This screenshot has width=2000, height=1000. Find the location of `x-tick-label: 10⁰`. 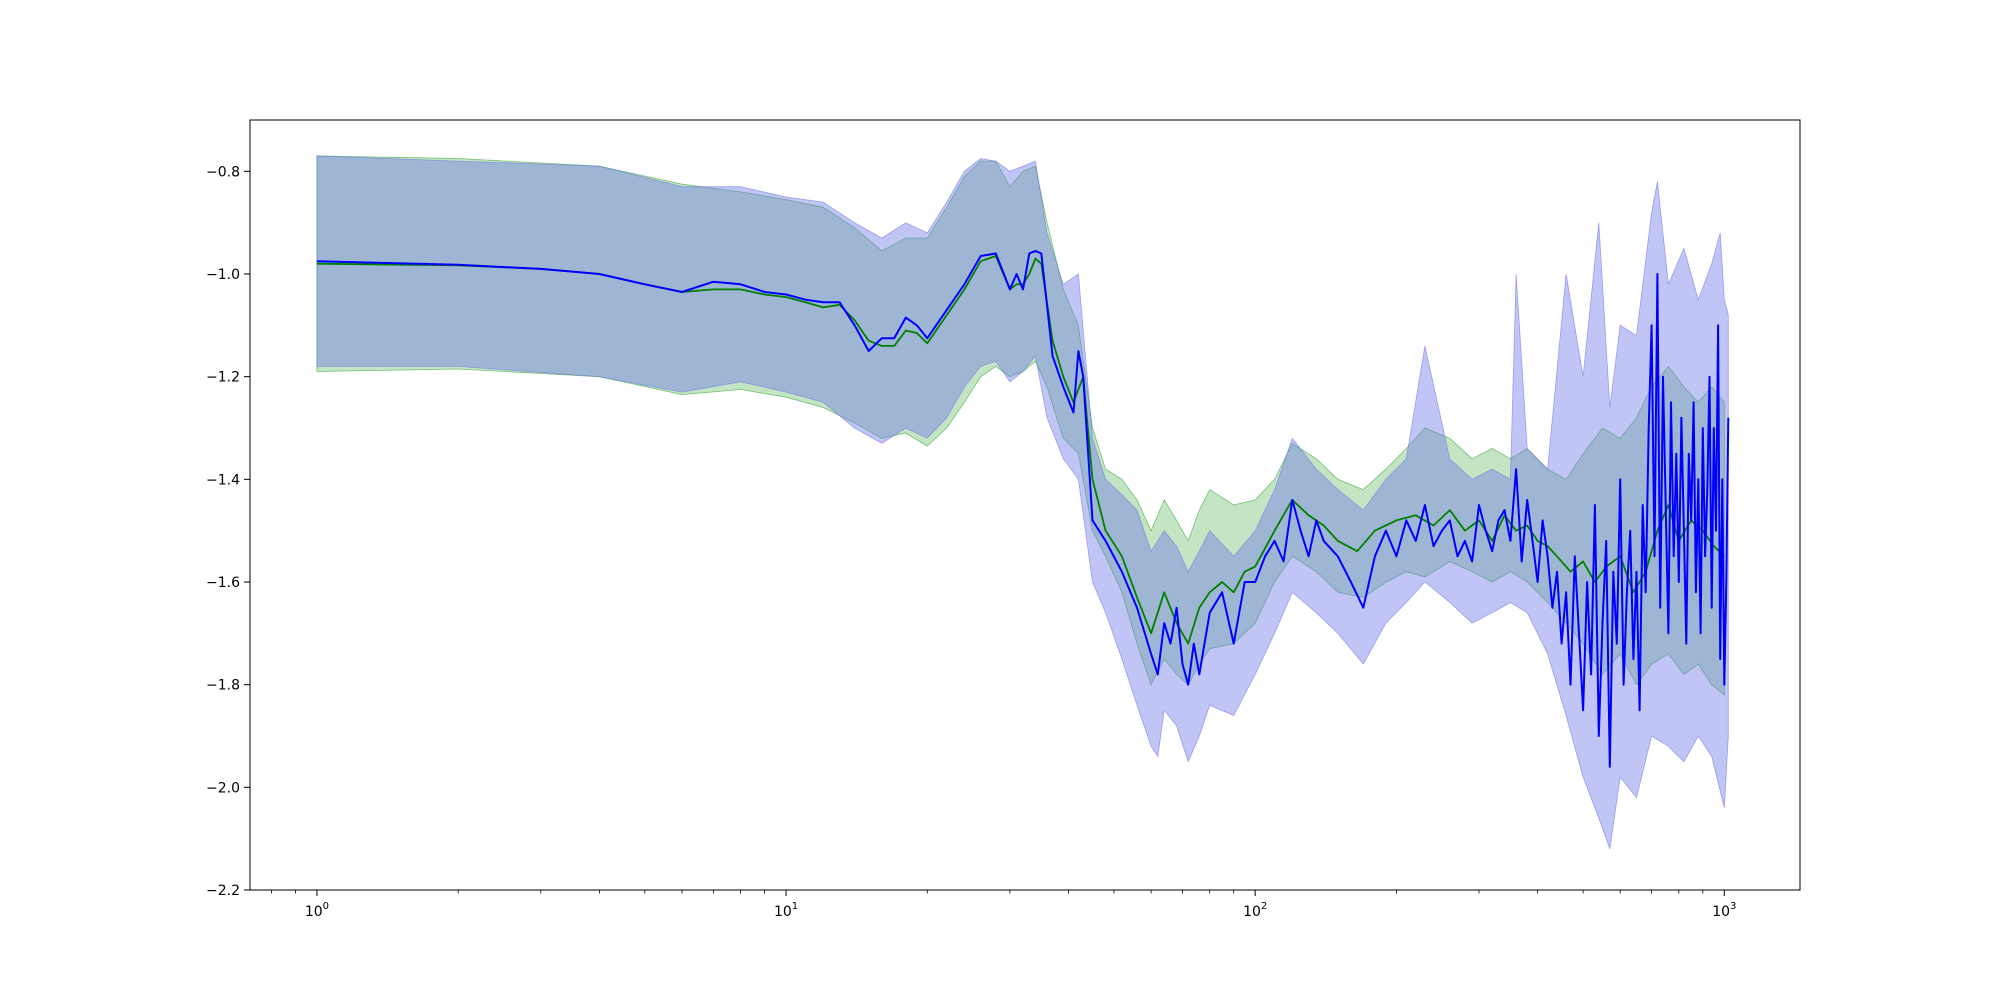

x-tick-label: 10⁰ is located at coordinates (317, 910).